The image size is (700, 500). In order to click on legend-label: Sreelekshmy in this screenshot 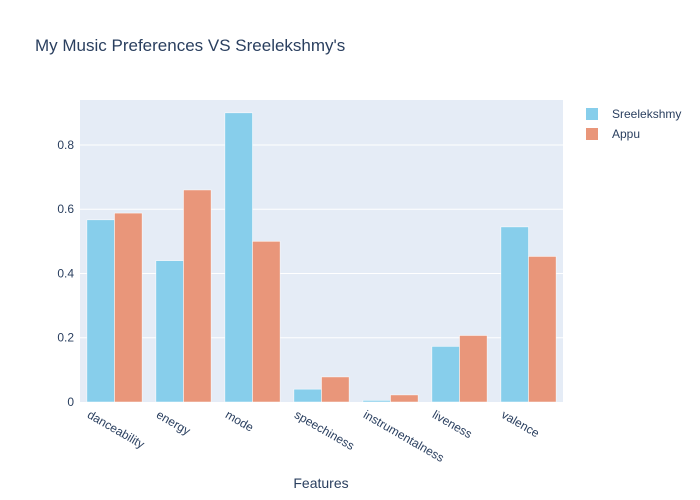, I will do `click(646, 114)`.